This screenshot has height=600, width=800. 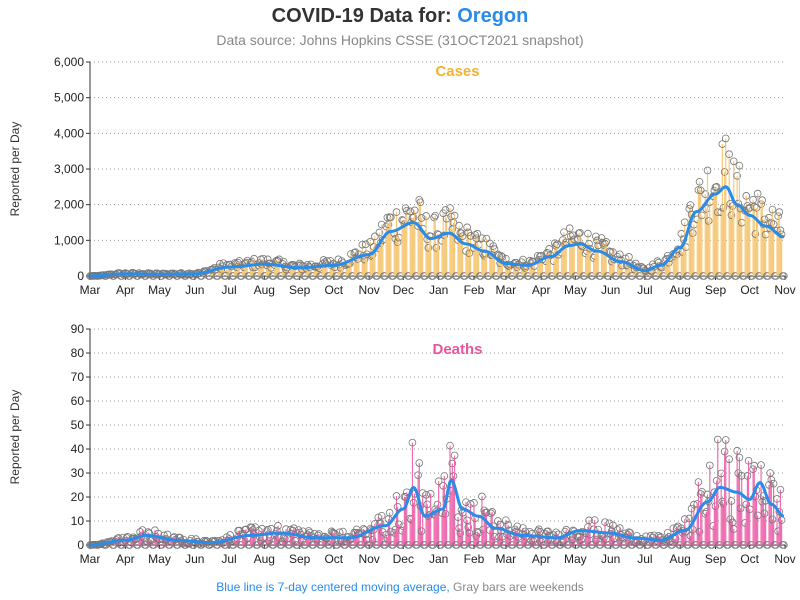 I want to click on footer-weekend-note: Gray bars are weekends, so click(x=516, y=587).